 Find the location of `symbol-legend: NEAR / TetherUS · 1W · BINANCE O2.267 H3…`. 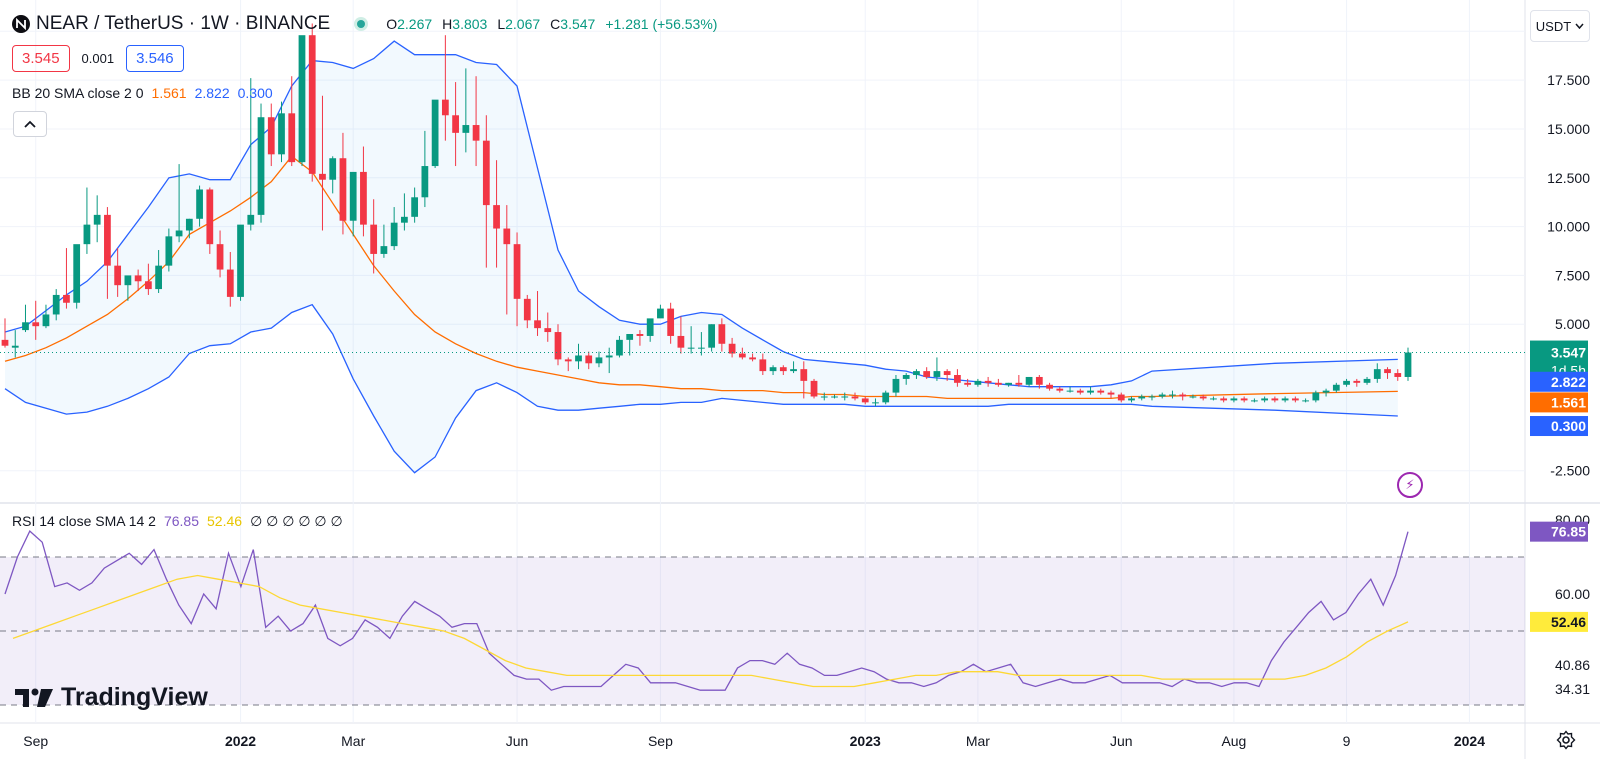

symbol-legend: NEAR / TetherUS · 1W · BINANCE O2.267 H3… is located at coordinates (364, 24).